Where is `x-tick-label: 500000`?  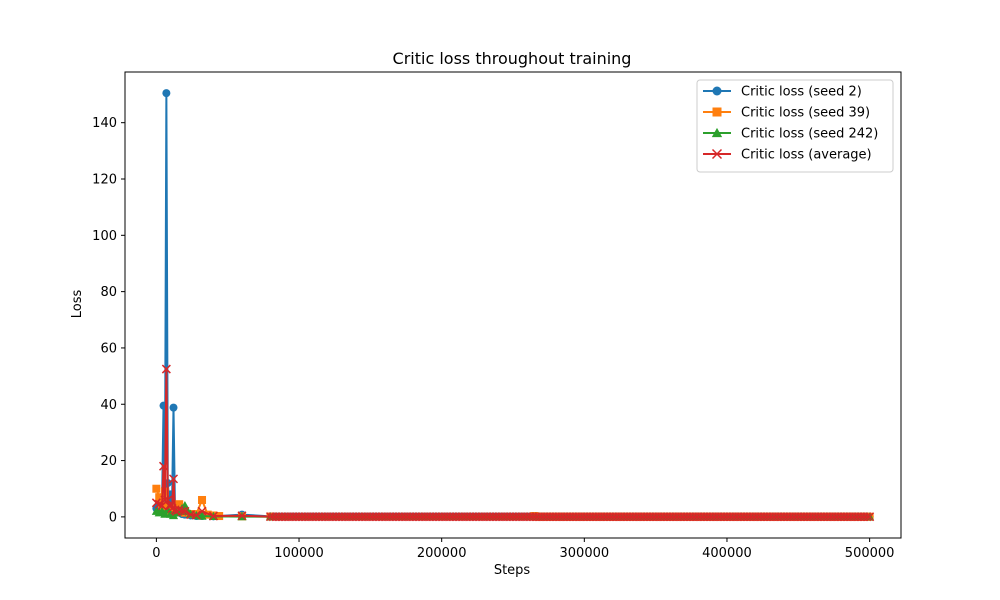 x-tick-label: 500000 is located at coordinates (870, 553).